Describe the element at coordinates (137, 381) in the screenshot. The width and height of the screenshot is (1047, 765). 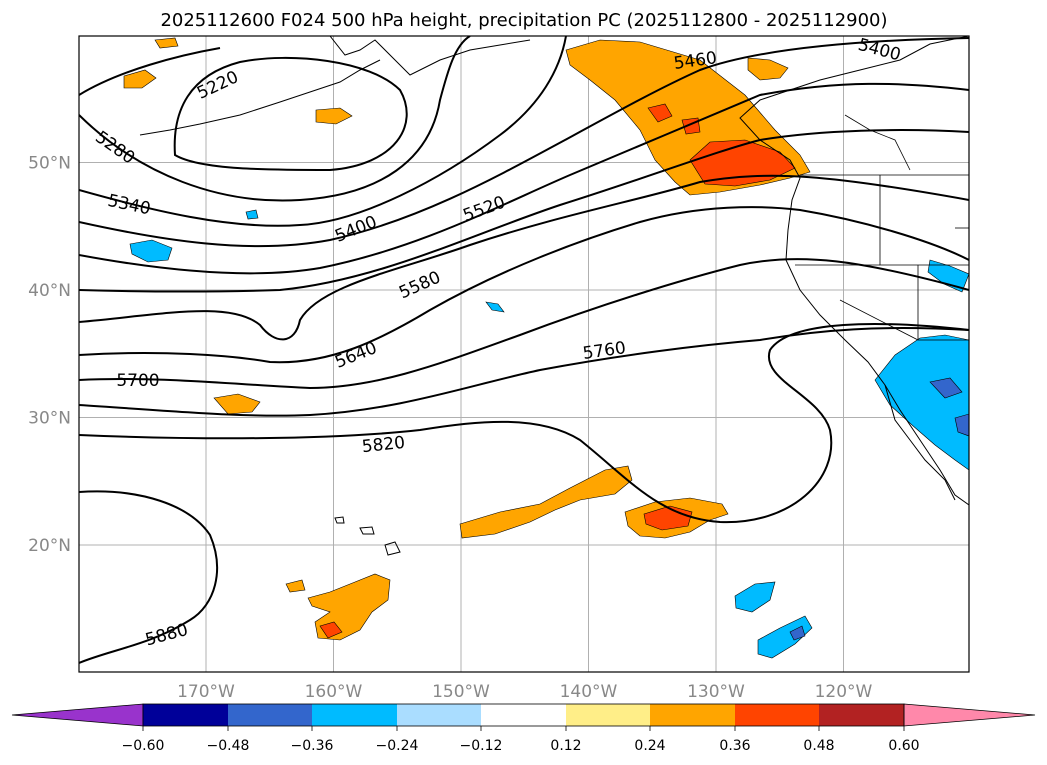
I see `contour-label: 5700` at that location.